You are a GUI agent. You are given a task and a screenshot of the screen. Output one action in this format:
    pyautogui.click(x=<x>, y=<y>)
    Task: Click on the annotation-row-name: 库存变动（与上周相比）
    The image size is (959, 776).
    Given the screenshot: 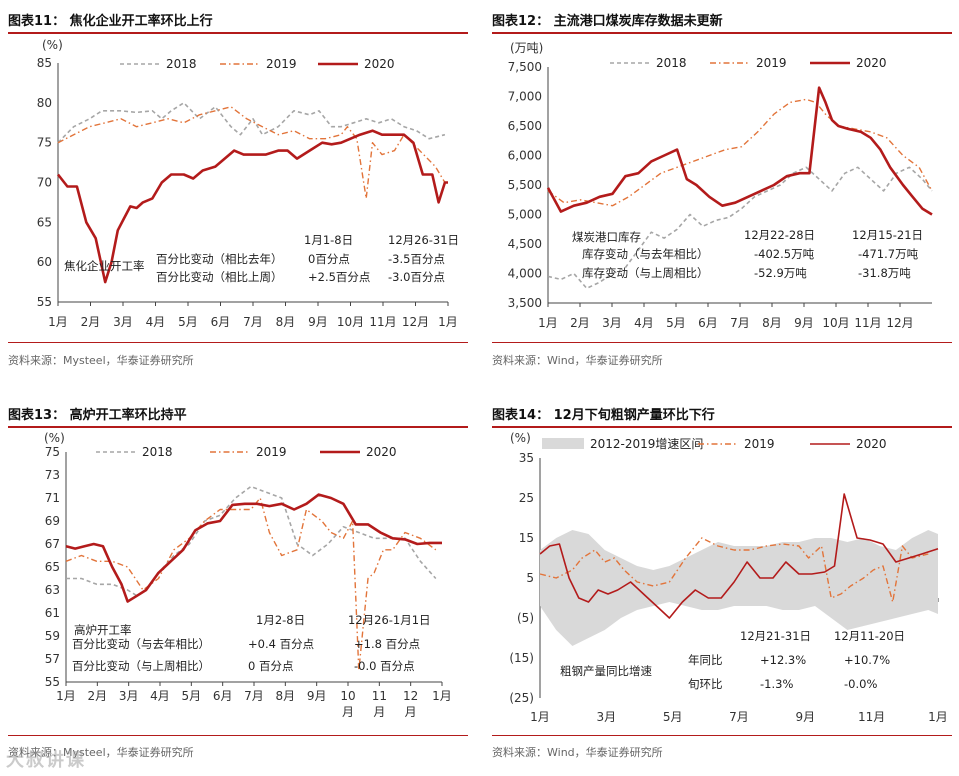 What is the action you would take?
    pyautogui.click(x=645, y=273)
    